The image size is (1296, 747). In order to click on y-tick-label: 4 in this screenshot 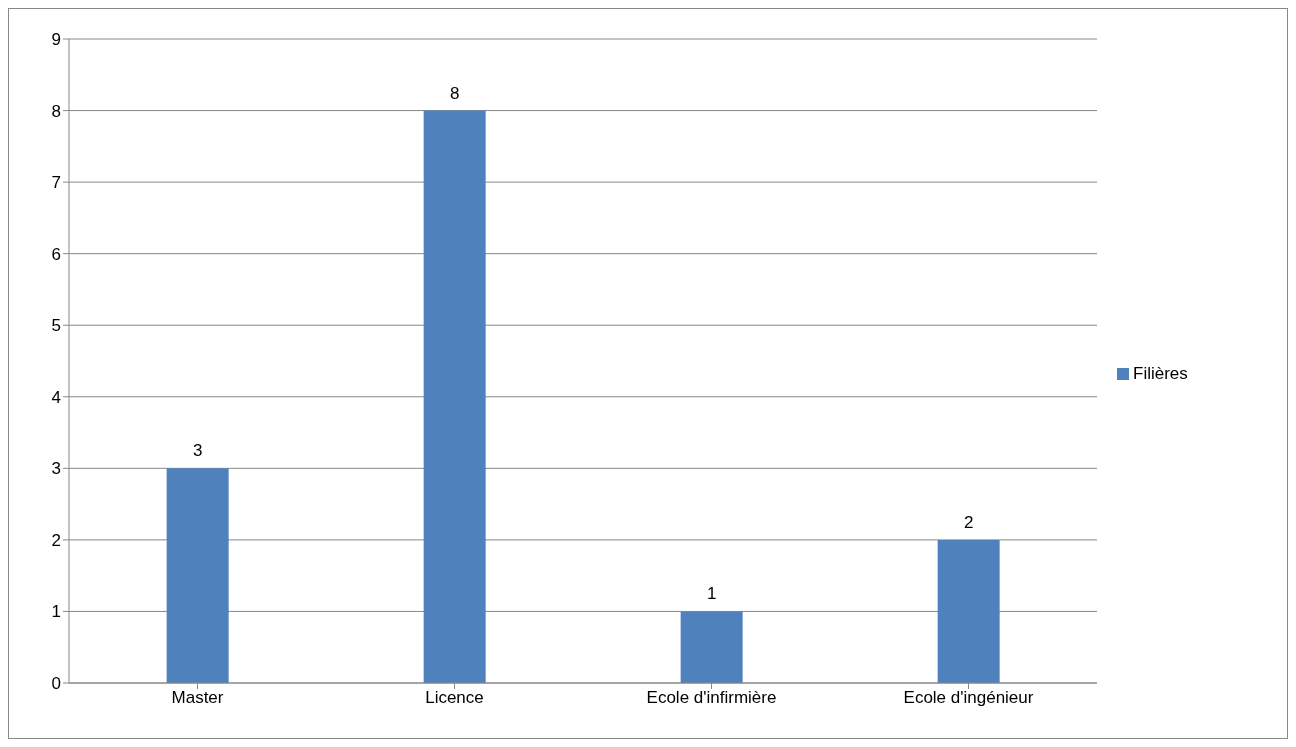, I will do `click(56, 397)`.